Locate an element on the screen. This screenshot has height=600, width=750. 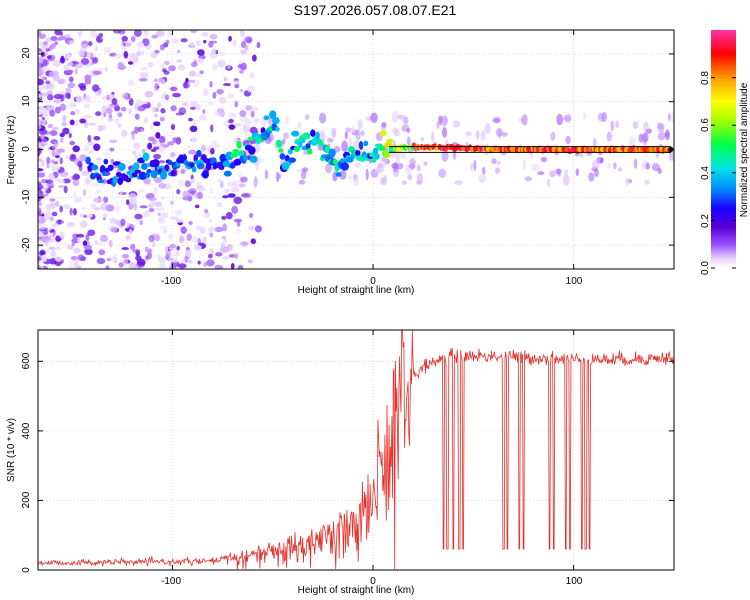
snr-ytick-label: 600 is located at coordinates (26, 360).